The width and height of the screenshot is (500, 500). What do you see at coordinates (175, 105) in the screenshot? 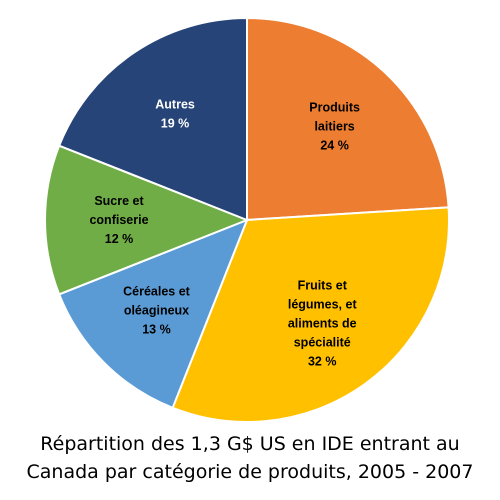
I see `slice-name-line: Autres` at bounding box center [175, 105].